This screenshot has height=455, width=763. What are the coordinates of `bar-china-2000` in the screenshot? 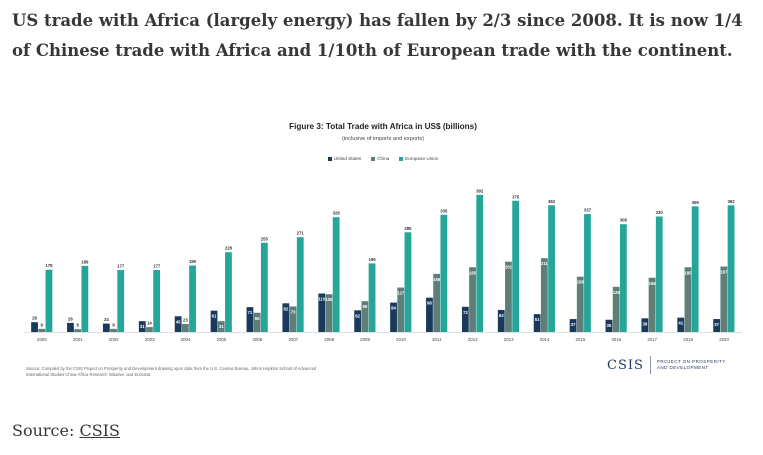 It's located at (42, 330).